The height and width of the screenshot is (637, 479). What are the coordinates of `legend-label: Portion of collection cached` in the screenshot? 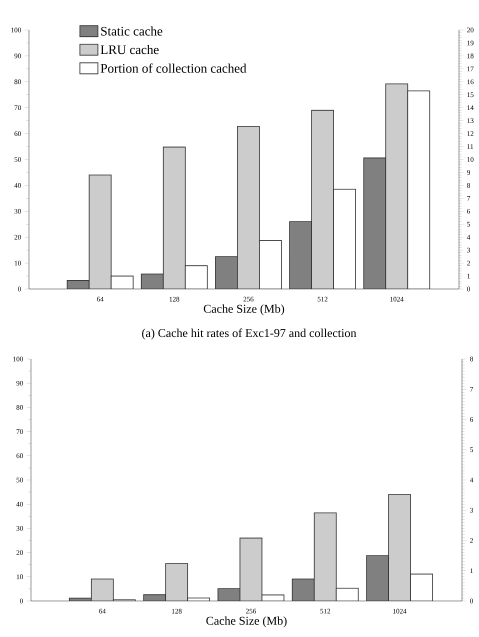 It's located at (173, 68).